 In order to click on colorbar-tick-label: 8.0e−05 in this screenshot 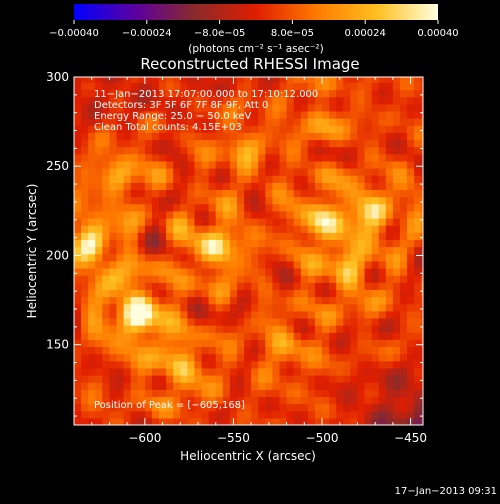, I will do `click(292, 33)`.